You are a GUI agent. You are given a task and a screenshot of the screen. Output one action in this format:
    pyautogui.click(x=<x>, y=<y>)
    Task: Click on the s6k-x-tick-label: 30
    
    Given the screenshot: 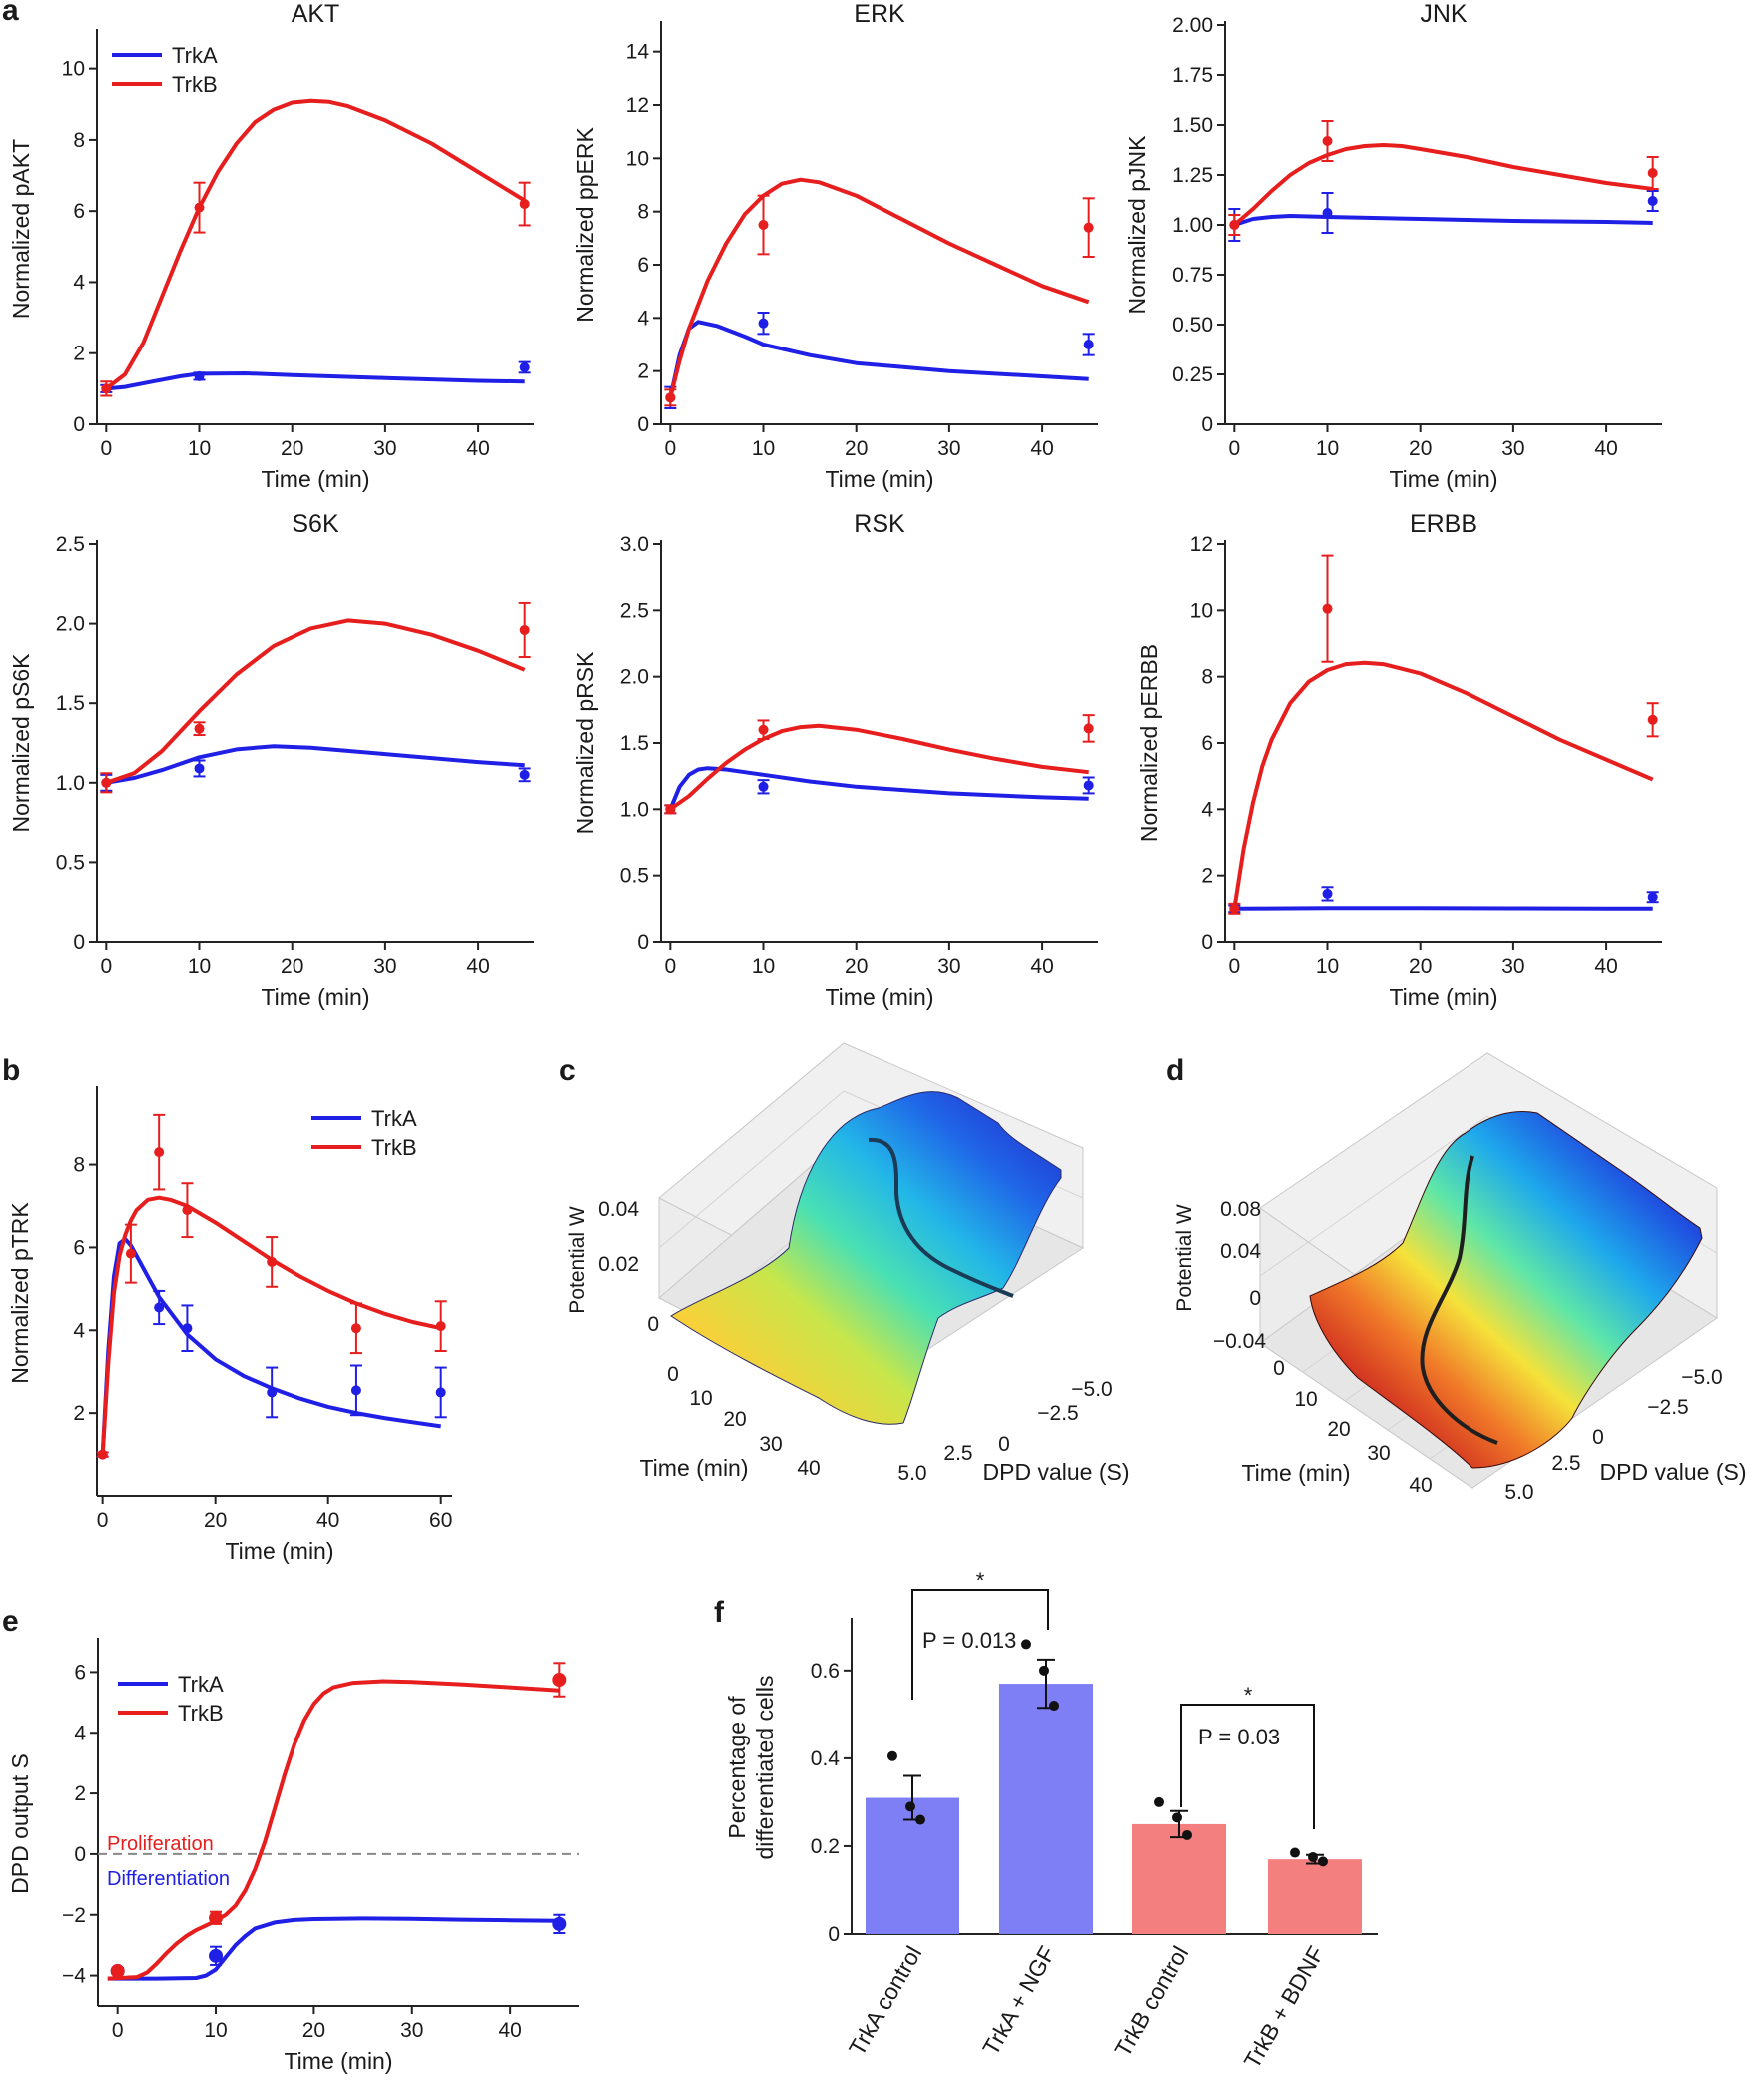 What is the action you would take?
    pyautogui.click(x=385, y=966)
    